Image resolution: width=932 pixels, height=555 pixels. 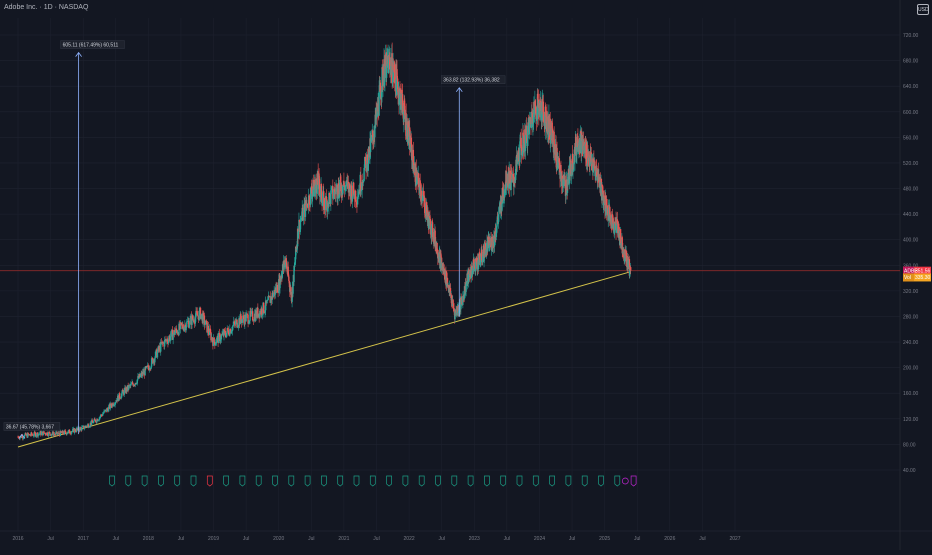 What do you see at coordinates (625, 481) in the screenshot?
I see `dividend-marker-icon` at bounding box center [625, 481].